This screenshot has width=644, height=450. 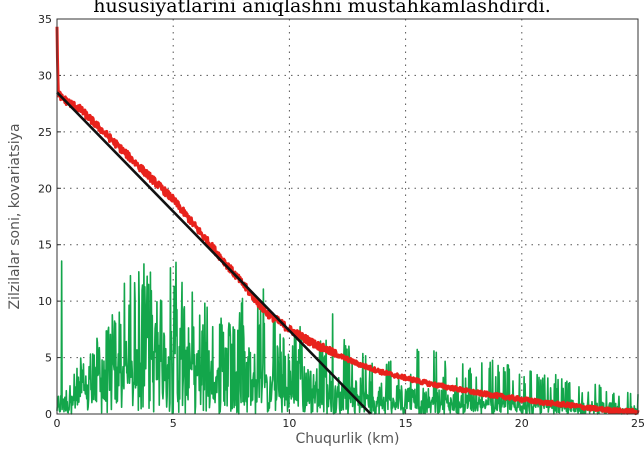 I want to click on y-tick-label: 0, so click(x=48, y=414).